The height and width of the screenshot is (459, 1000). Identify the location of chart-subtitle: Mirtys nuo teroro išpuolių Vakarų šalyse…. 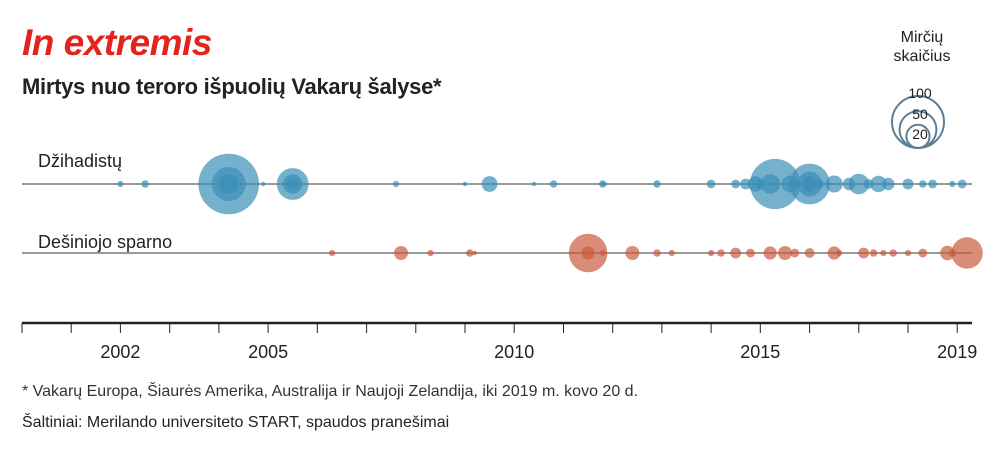
(232, 86).